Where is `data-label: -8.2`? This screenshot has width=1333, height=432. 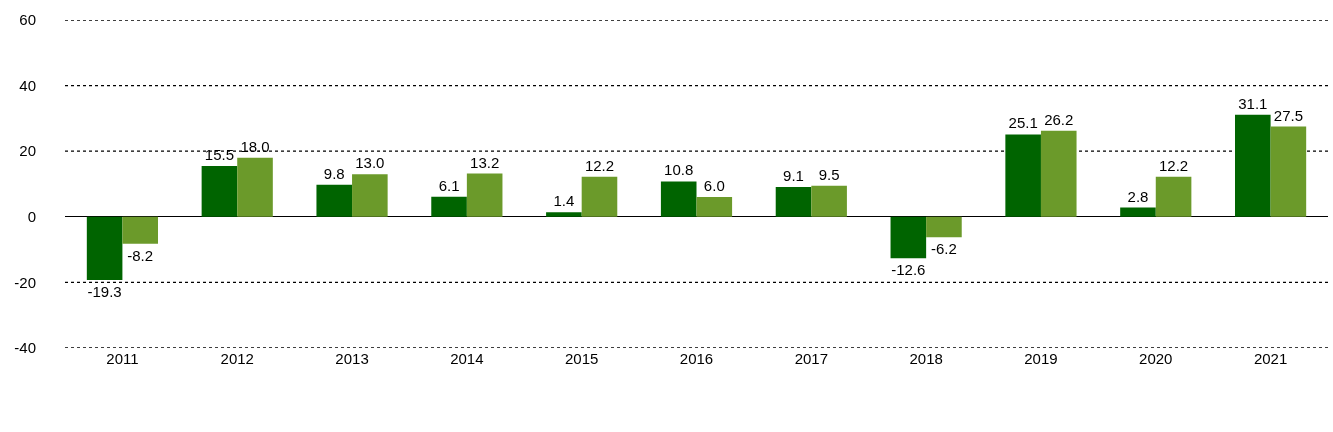
data-label: -8.2 is located at coordinates (140, 255).